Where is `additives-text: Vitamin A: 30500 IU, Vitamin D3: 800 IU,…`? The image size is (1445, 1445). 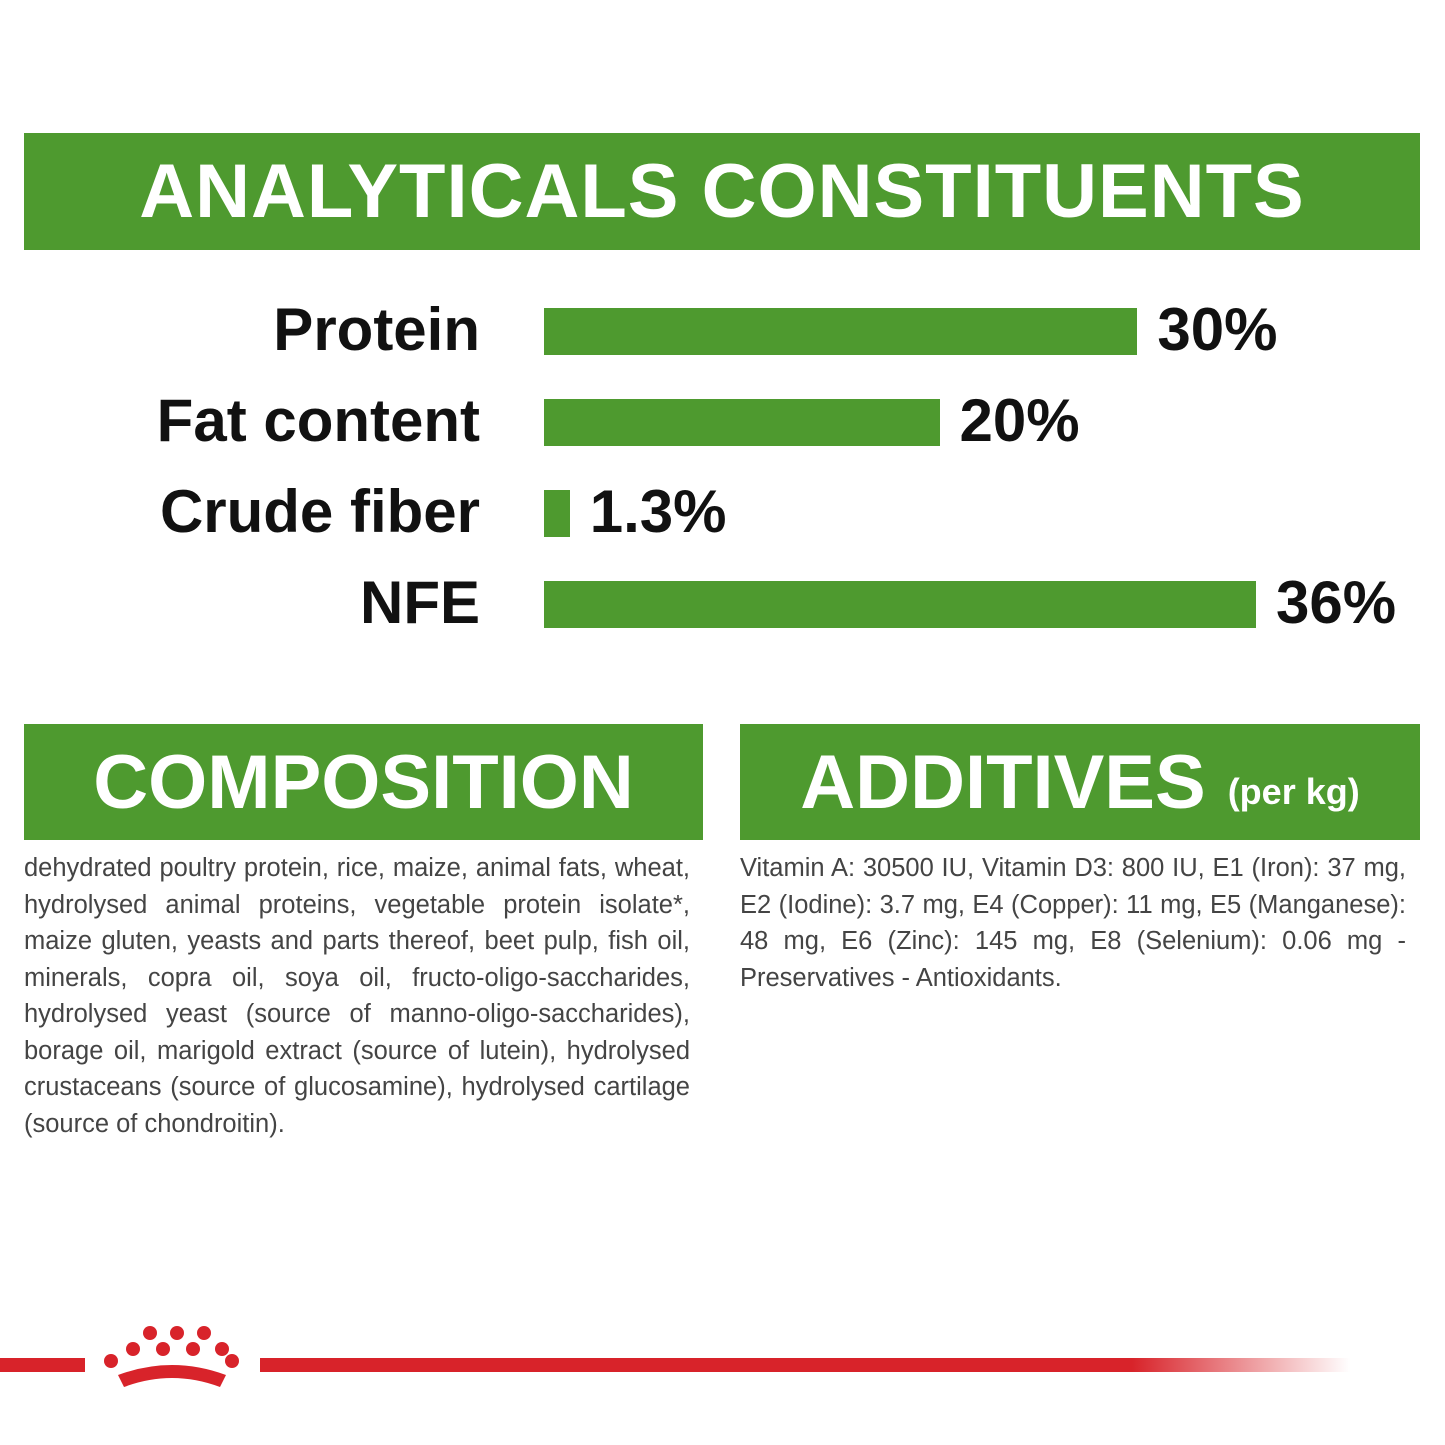
additives-text: Vitamin A: 30500 IU, Vitamin D3: 800 IU,… is located at coordinates (1073, 923).